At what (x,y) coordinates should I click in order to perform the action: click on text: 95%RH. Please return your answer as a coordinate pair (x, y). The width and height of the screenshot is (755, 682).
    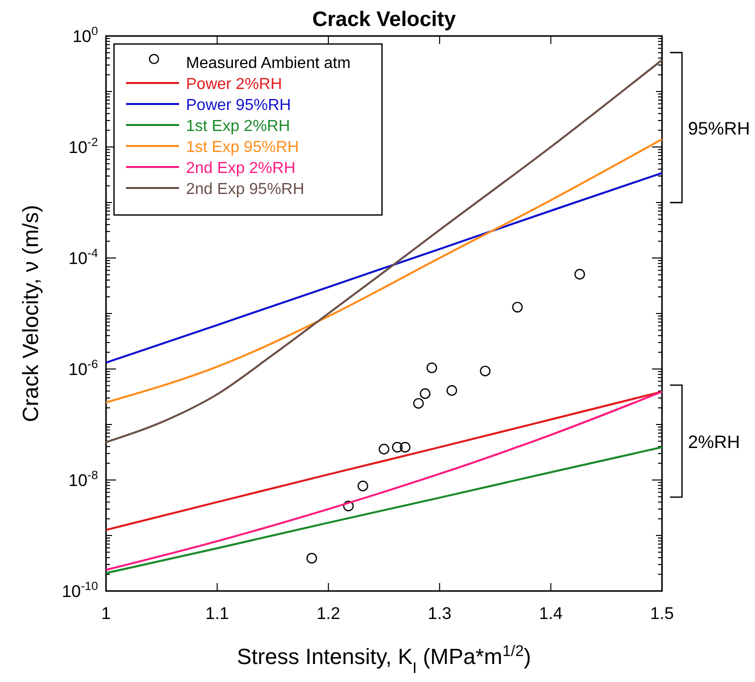
    Looking at the image, I should click on (719, 128).